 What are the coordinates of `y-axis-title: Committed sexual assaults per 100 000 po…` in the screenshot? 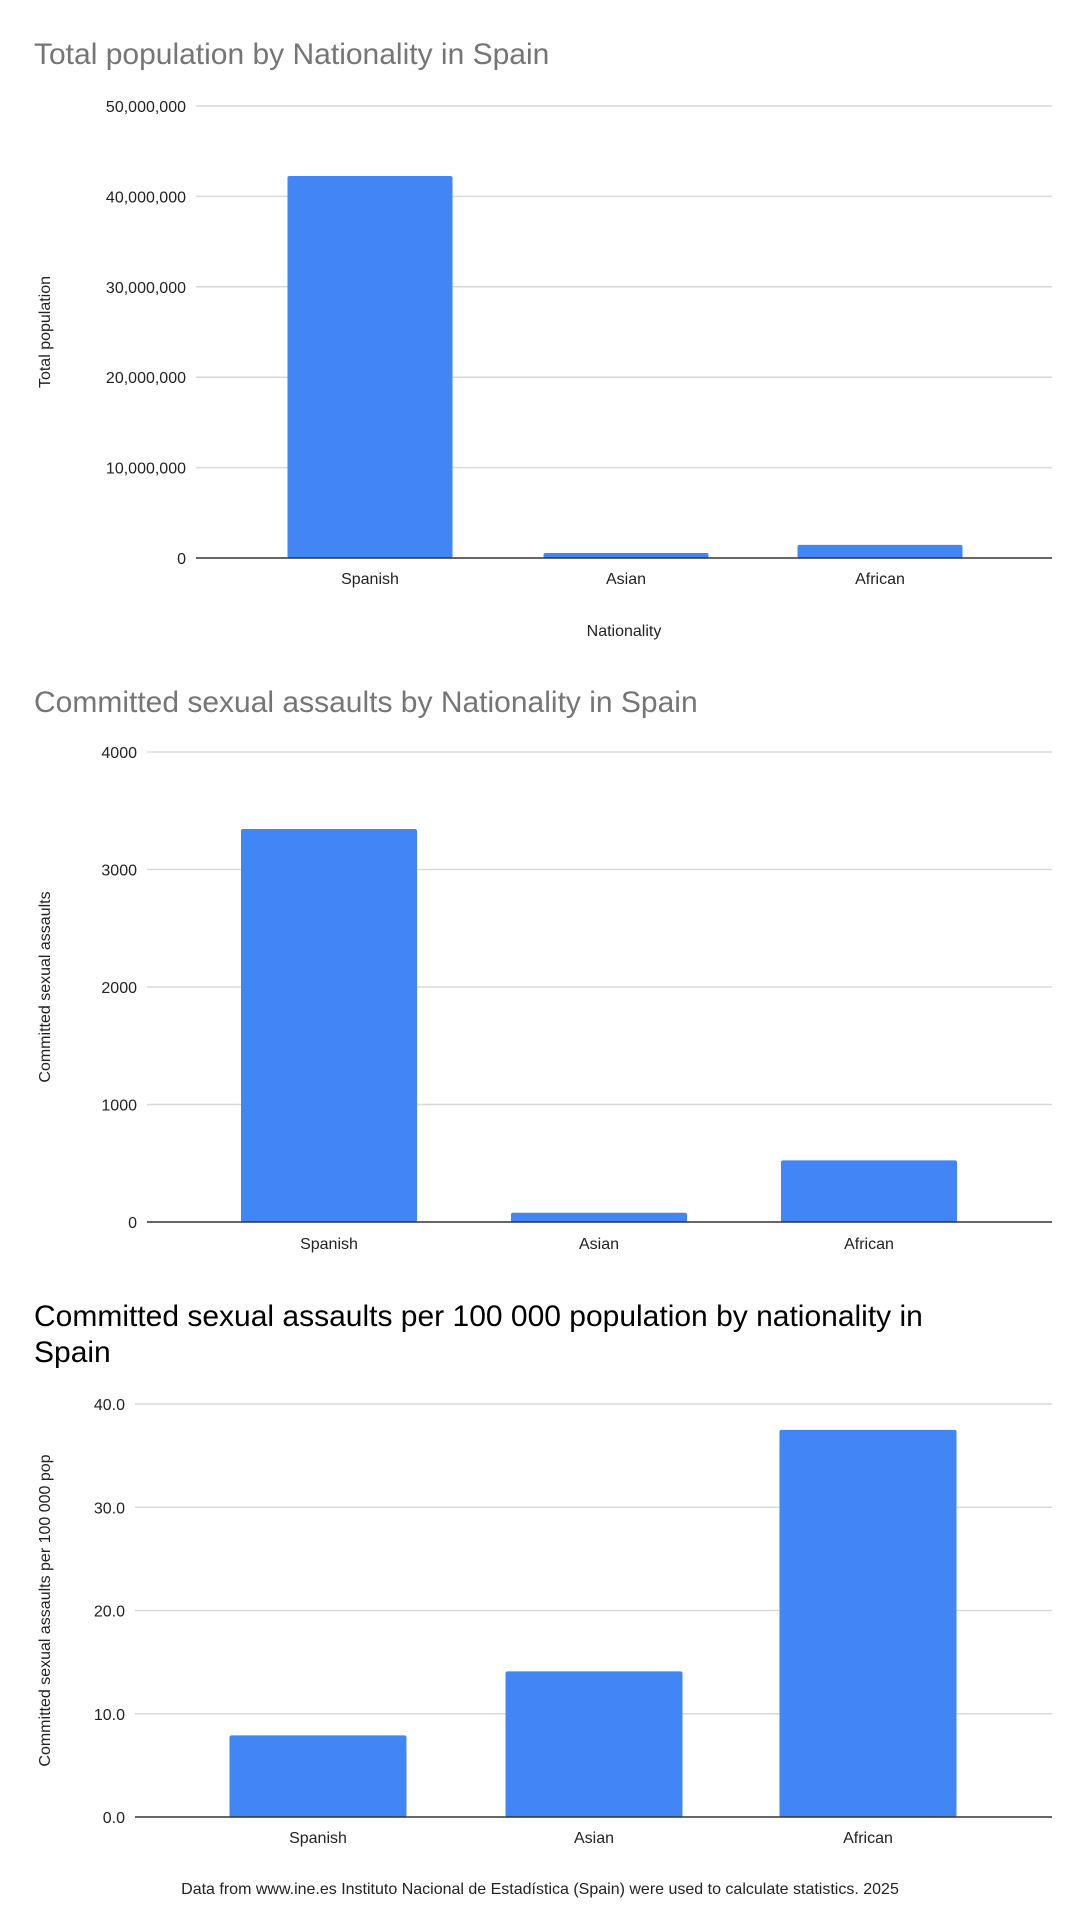 It's located at (45, 1610).